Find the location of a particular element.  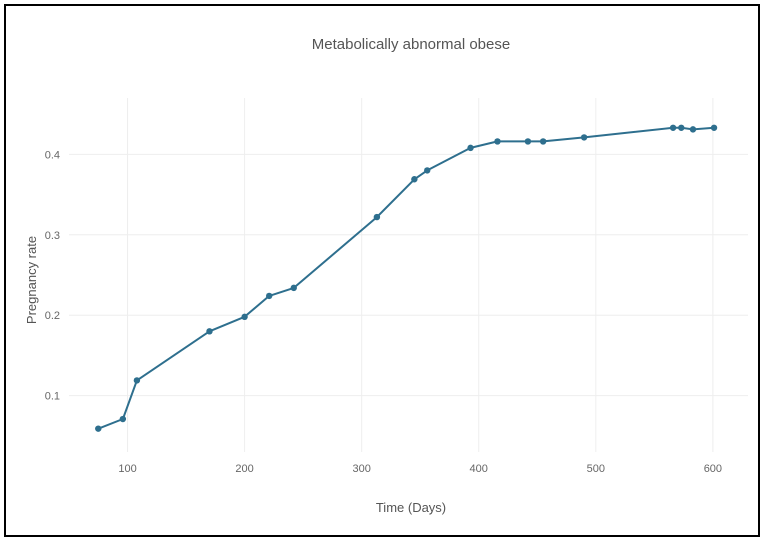

x-tick-label: 300 is located at coordinates (361, 469).